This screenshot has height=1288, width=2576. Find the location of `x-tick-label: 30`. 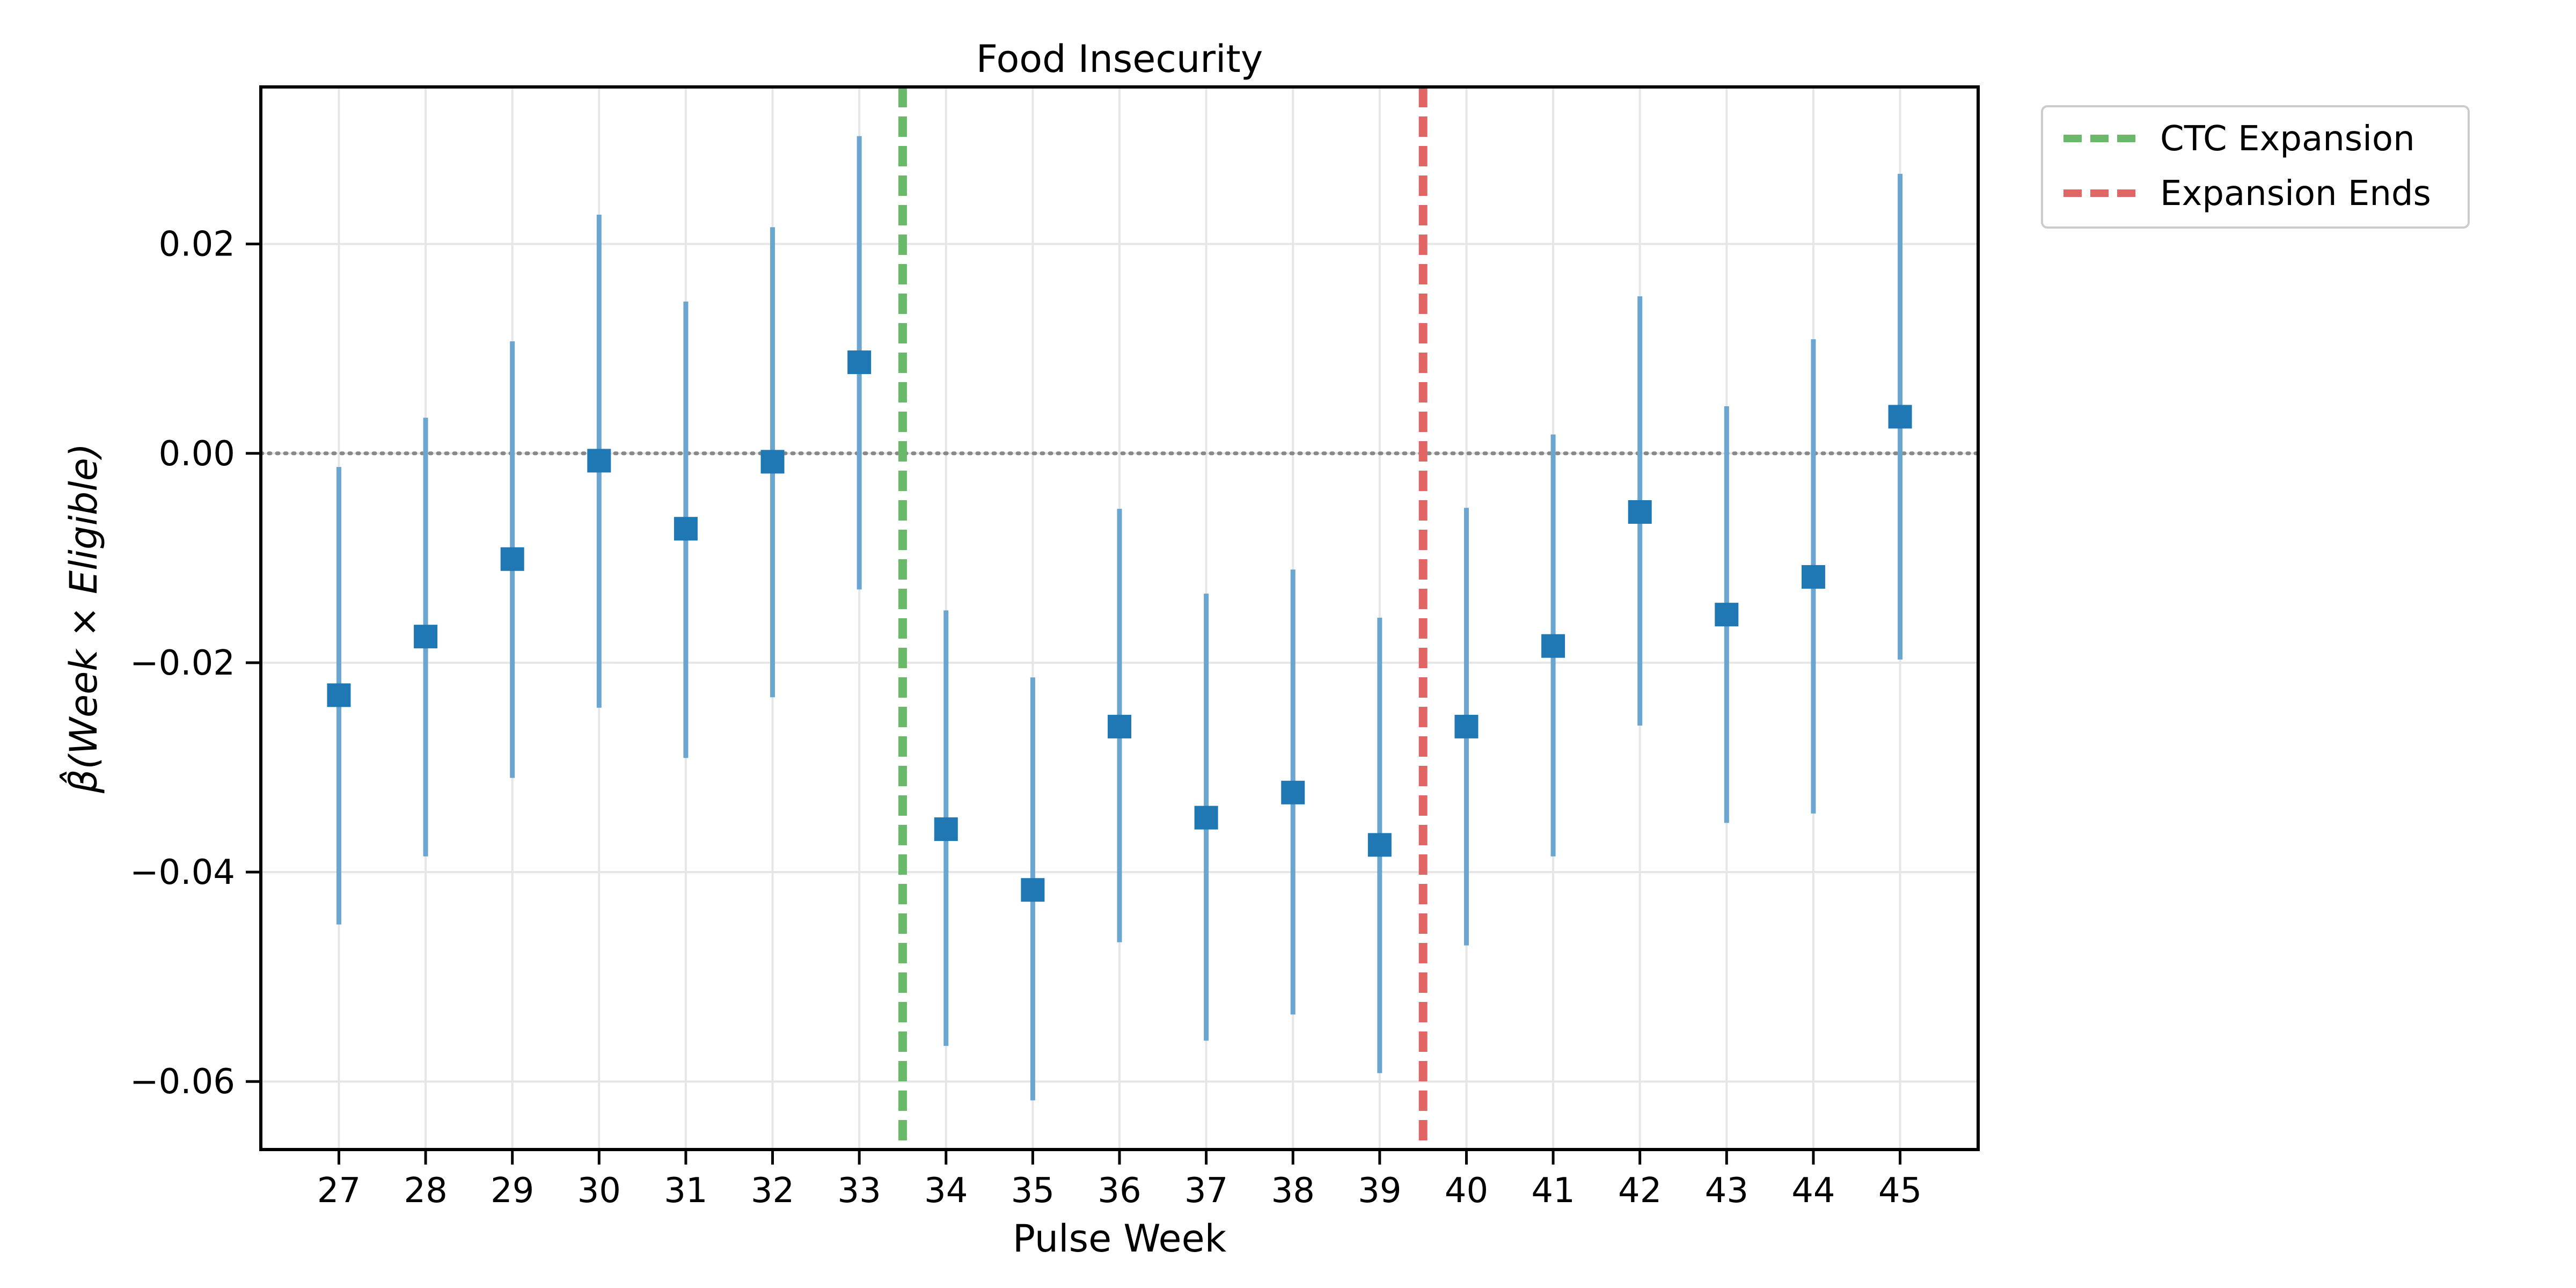

x-tick-label: 30 is located at coordinates (599, 1191).